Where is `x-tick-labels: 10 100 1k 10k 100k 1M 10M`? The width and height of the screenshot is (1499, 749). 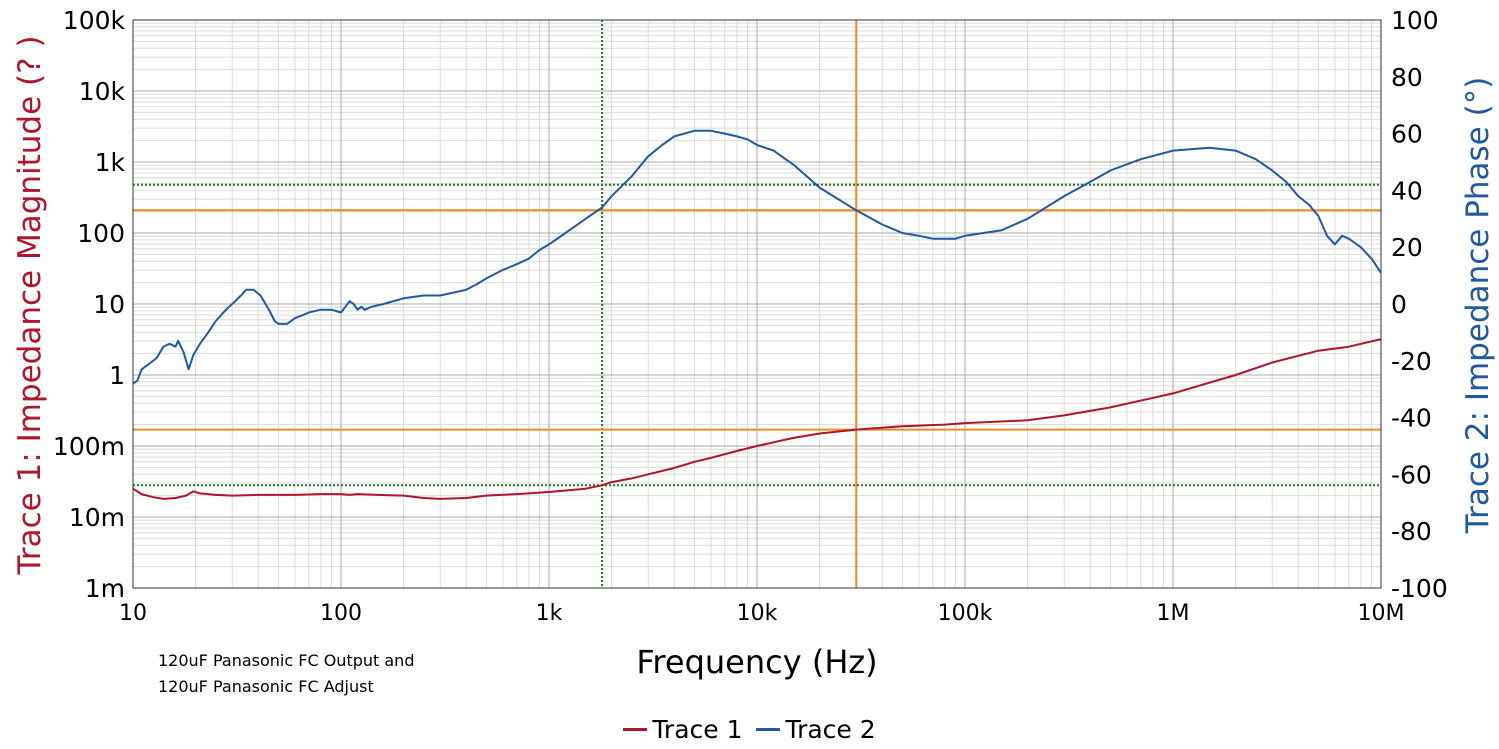 x-tick-labels: 10 100 1k 10k 100k 1M 10M is located at coordinates (761, 613).